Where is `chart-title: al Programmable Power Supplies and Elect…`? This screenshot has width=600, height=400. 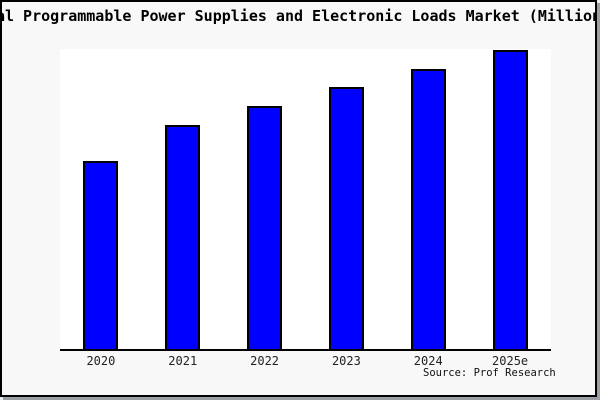 chart-title: al Programmable Power Supplies and Elect… is located at coordinates (298, 16).